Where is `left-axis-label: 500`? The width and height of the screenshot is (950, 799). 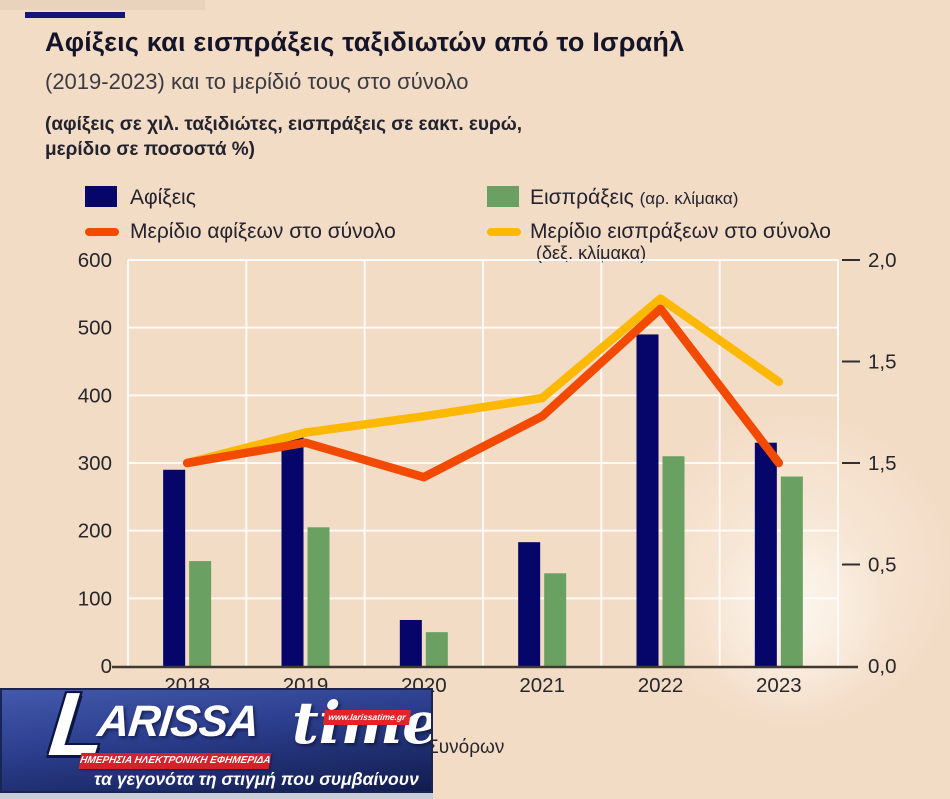 left-axis-label: 500 is located at coordinates (95, 328).